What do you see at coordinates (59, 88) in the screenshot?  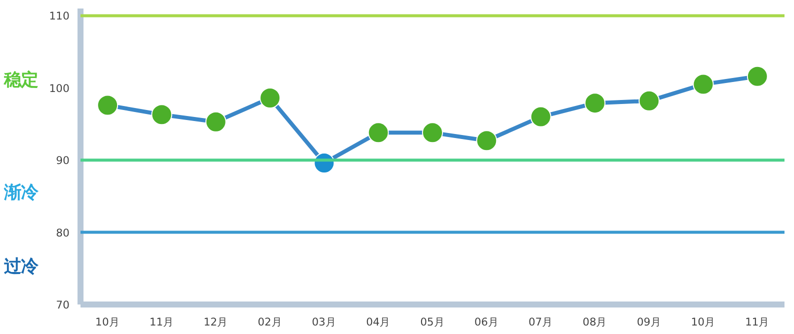 I see `y-tick-label: 100` at bounding box center [59, 88].